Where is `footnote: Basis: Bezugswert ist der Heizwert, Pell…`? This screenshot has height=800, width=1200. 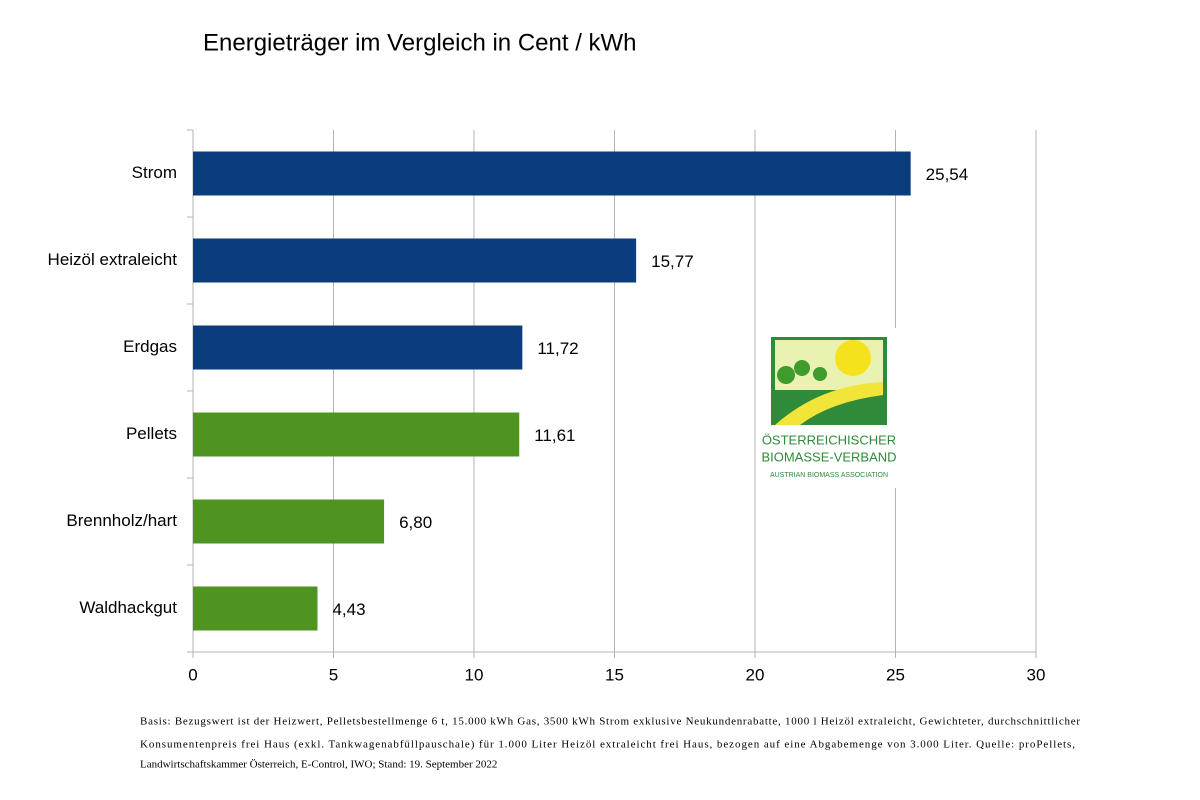 footnote: Basis: Bezugswert ist der Heizwert, Pell… is located at coordinates (610, 722).